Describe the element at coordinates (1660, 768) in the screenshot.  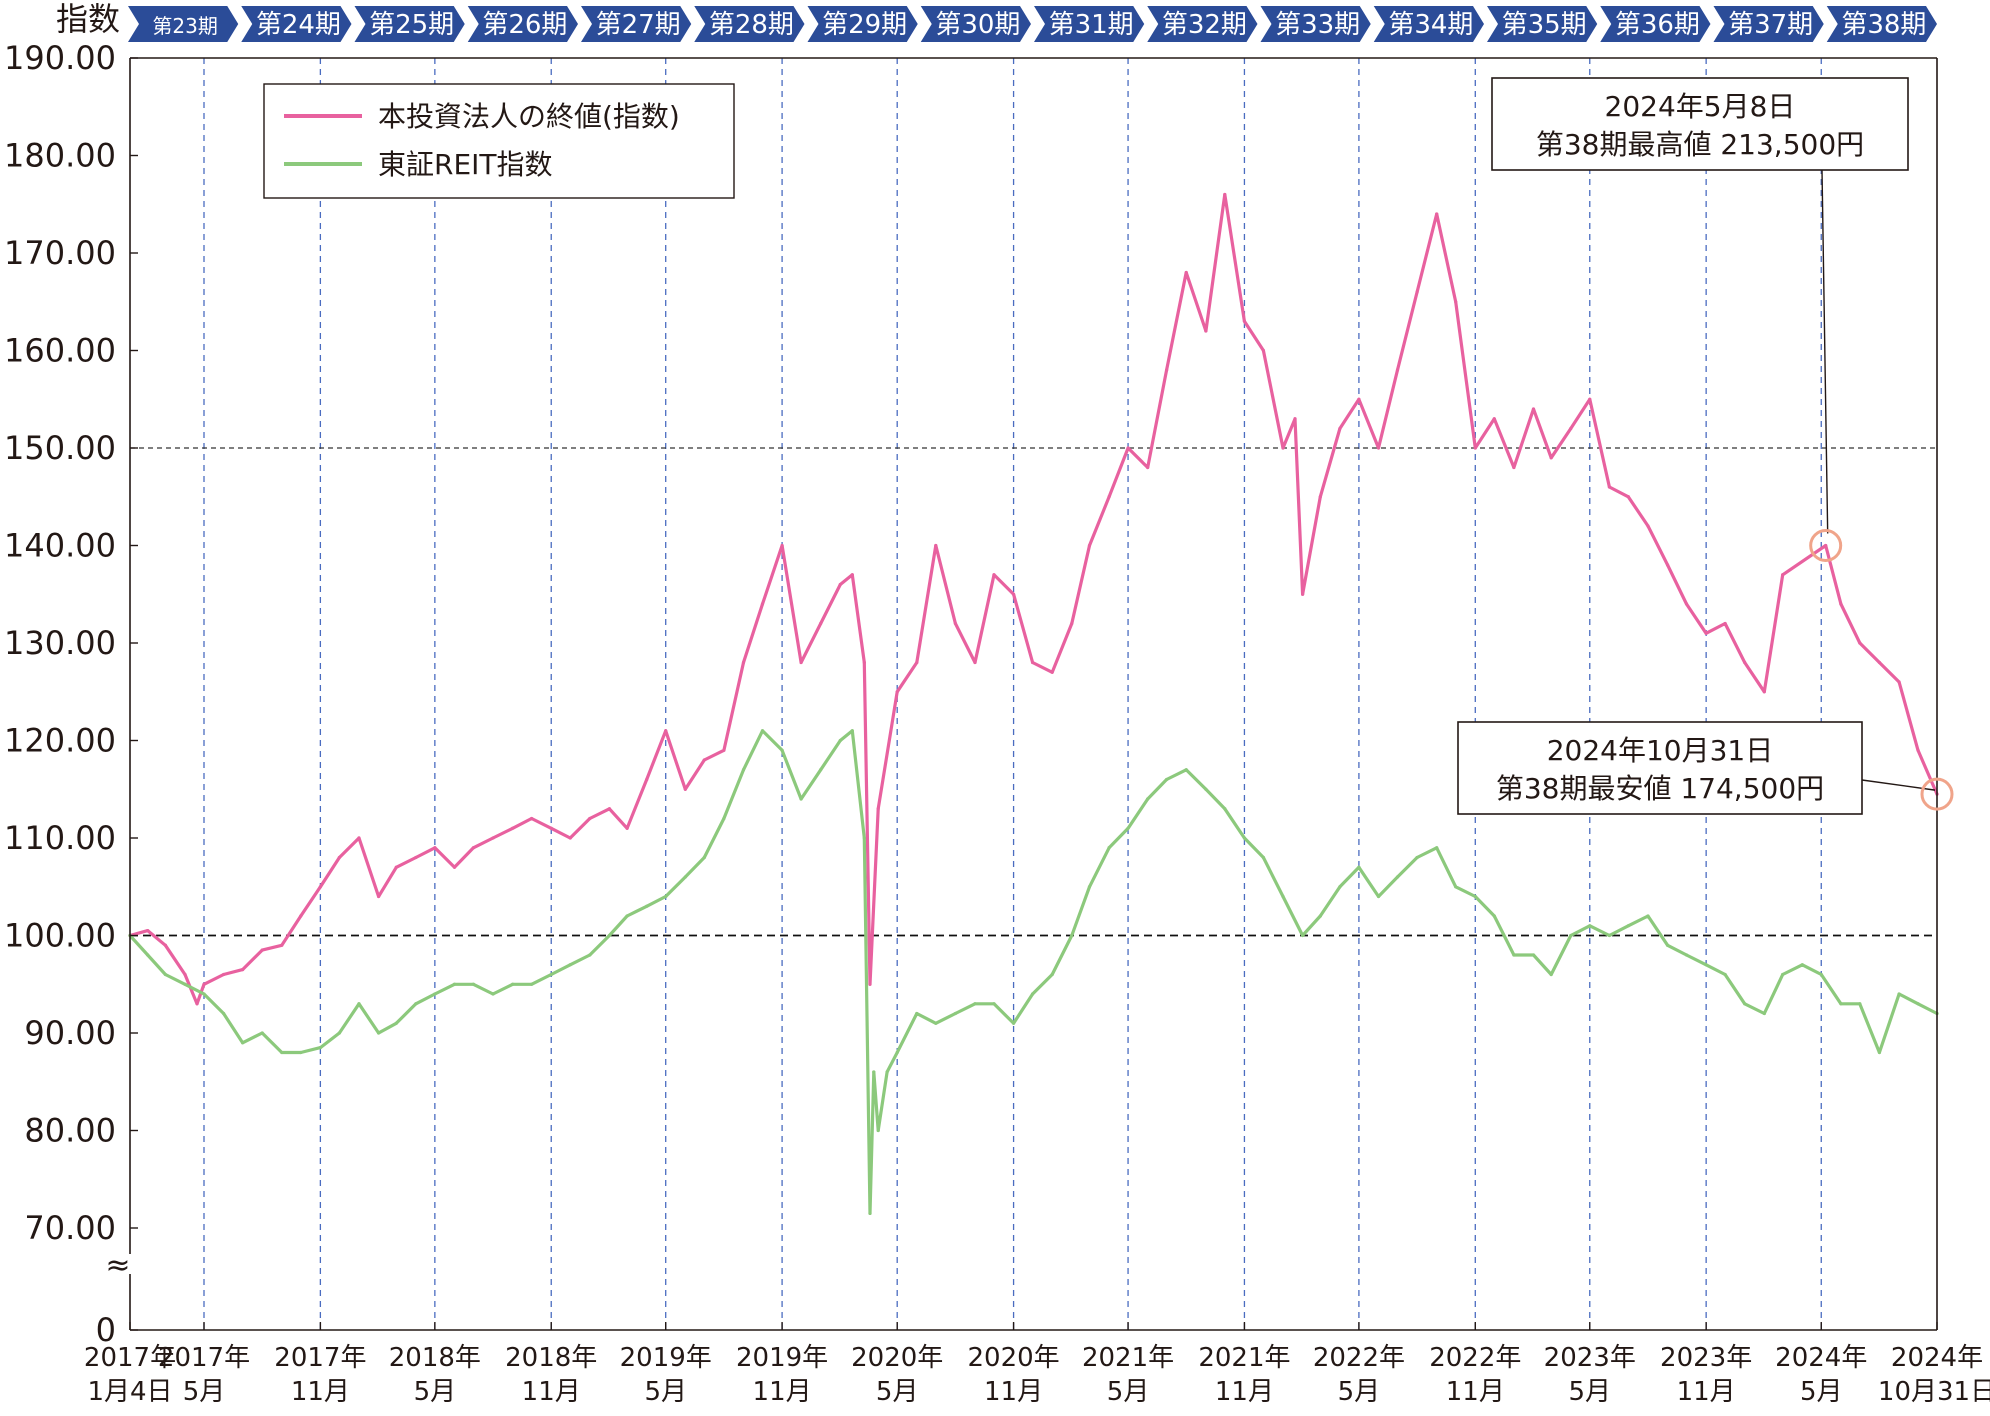
I see `annotation-box` at that location.